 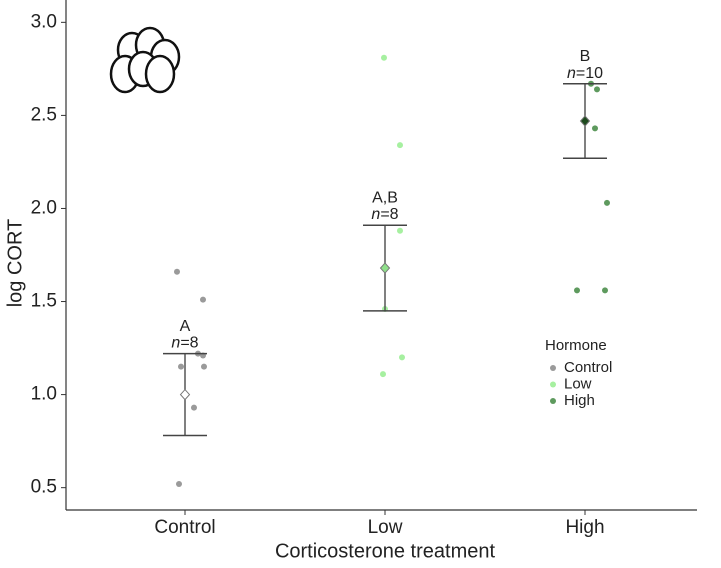 What do you see at coordinates (15, 263) in the screenshot?
I see `y-axis-label: log CORT` at bounding box center [15, 263].